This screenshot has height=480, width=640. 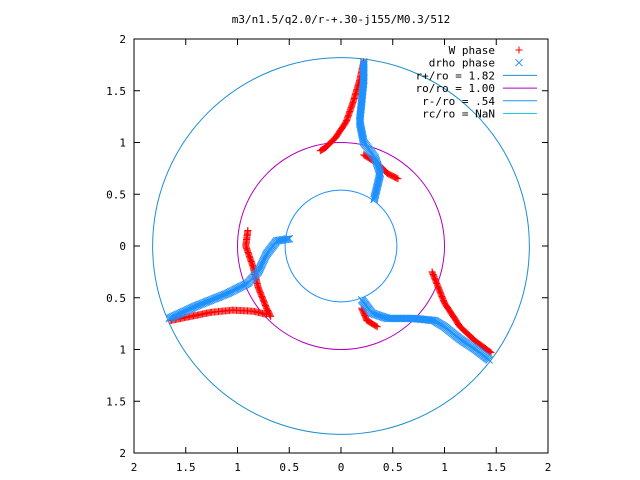 I want to click on chart-title: m3/n1.5/q2.0/r-+.30-j155/M0.3/512, so click(x=341, y=19).